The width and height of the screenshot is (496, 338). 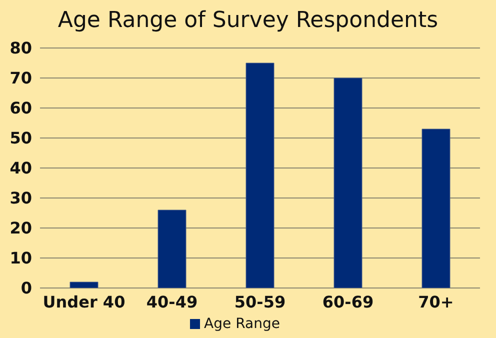 I want to click on y-tick-label: 70, so click(x=21, y=78).